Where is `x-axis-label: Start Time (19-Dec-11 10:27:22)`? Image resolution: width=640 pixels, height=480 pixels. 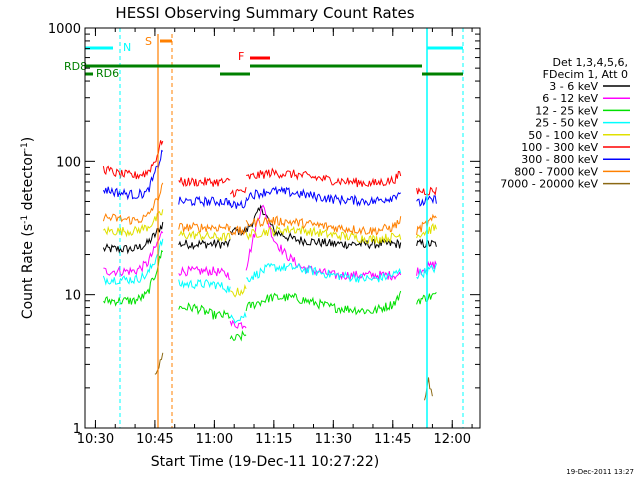 x-axis-label: Start Time (19-Dec-11 10:27:22) is located at coordinates (265, 462).